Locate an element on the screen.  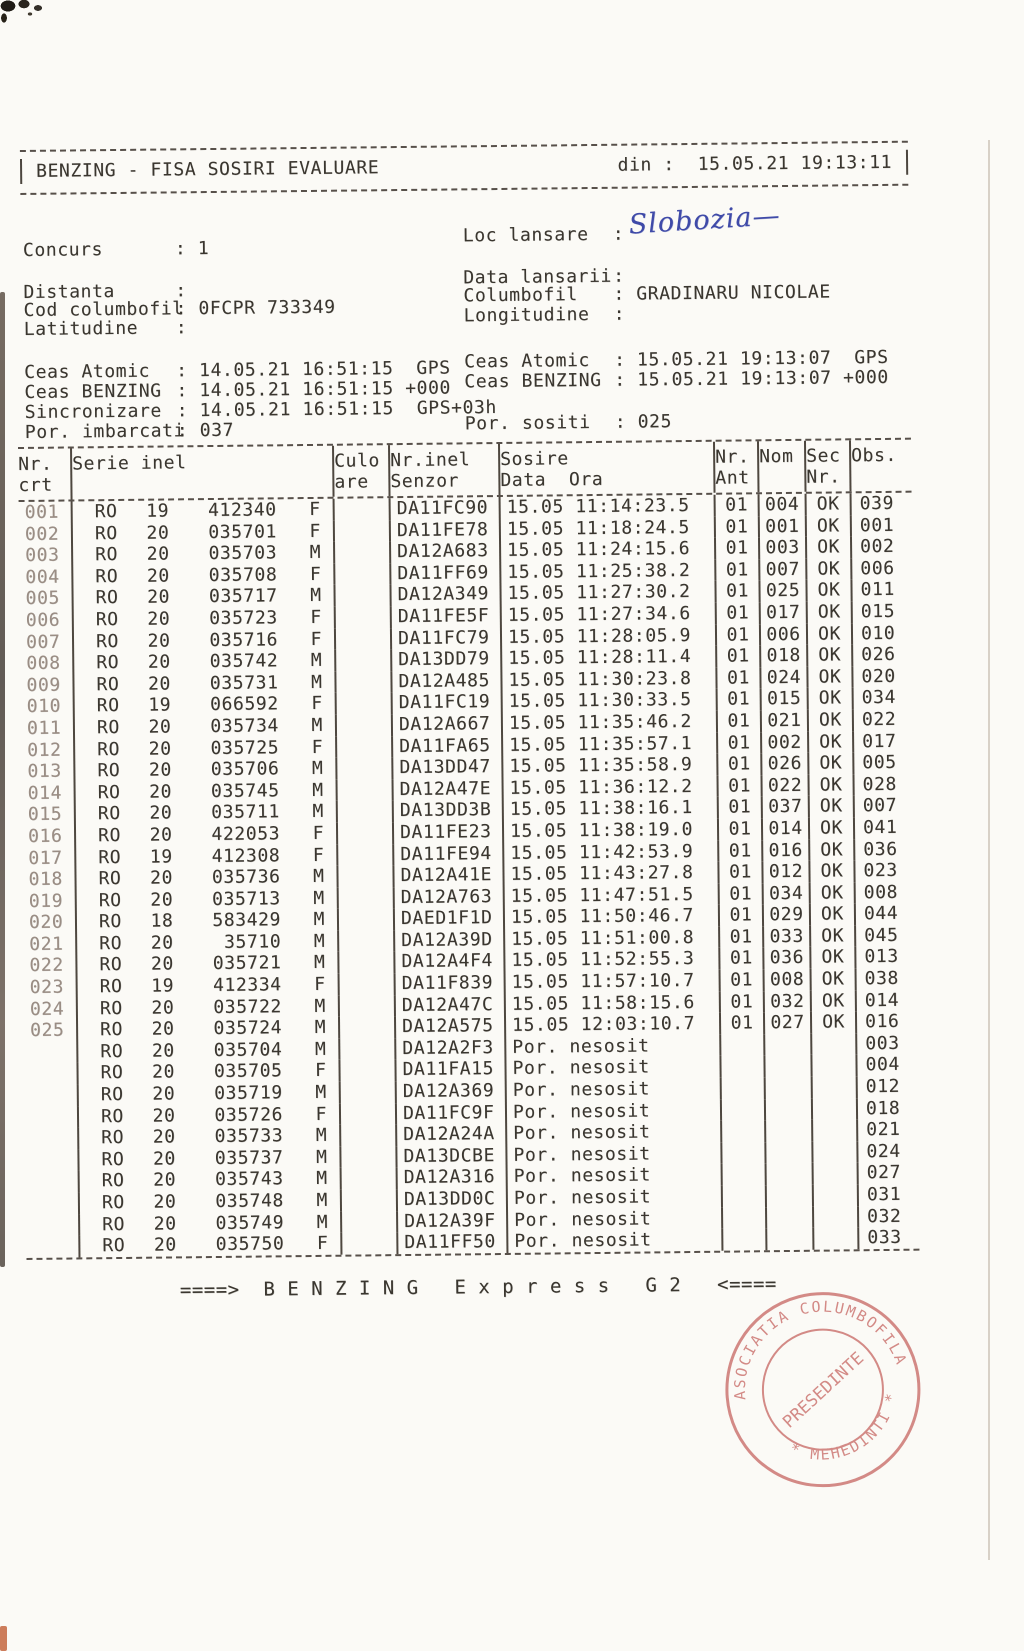
cell-serie: RO 20 035703 M is located at coordinates (202, 554).